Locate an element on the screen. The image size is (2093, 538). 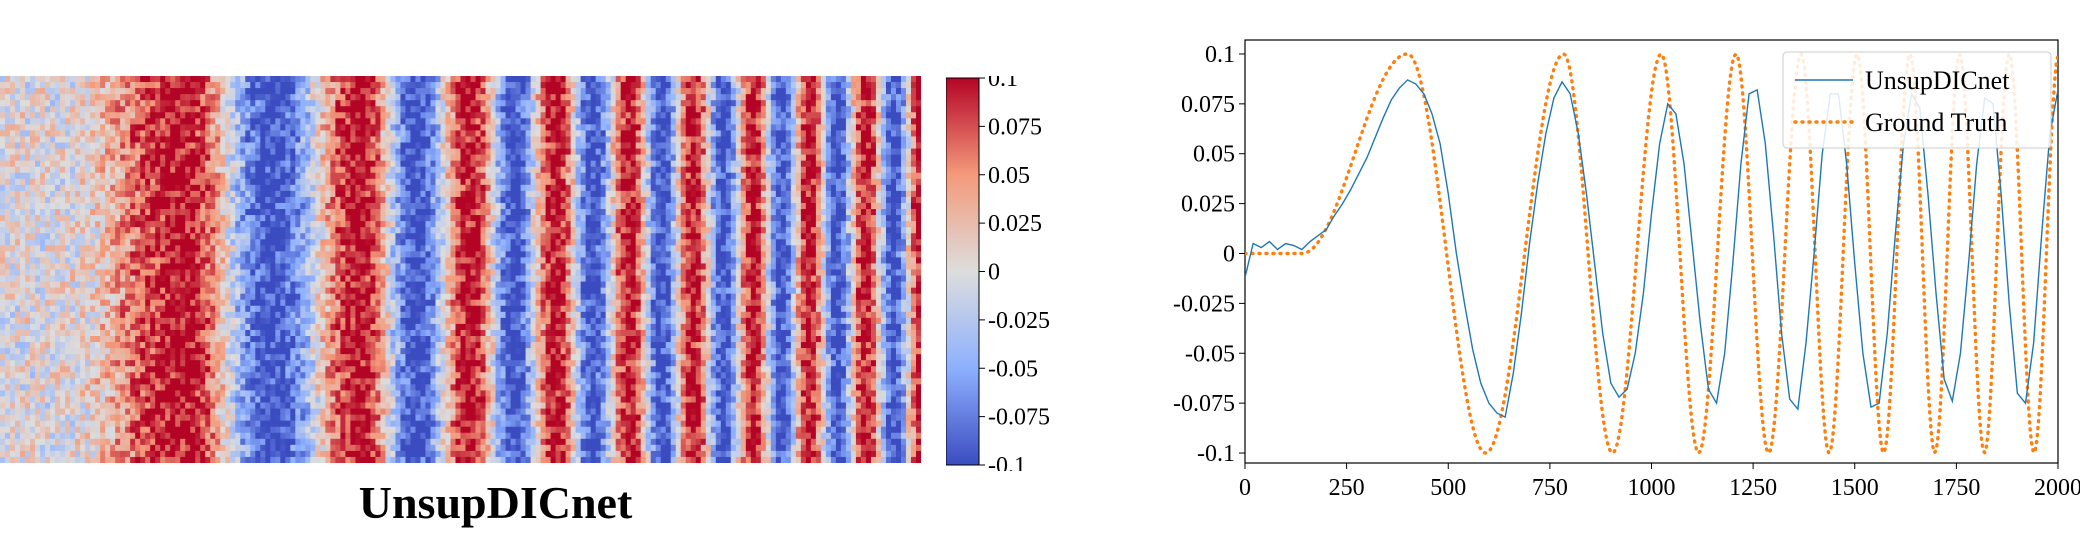
legend: UnsupDICnet Ground Truth is located at coordinates (1917, 100).